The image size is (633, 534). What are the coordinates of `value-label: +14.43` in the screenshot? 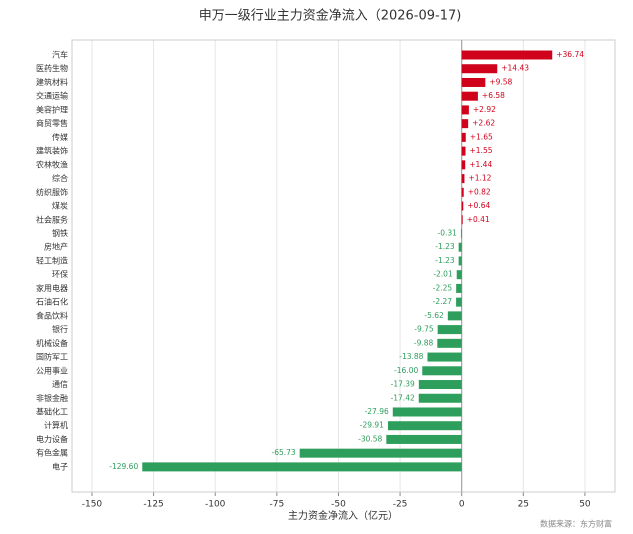 It's located at (515, 68).